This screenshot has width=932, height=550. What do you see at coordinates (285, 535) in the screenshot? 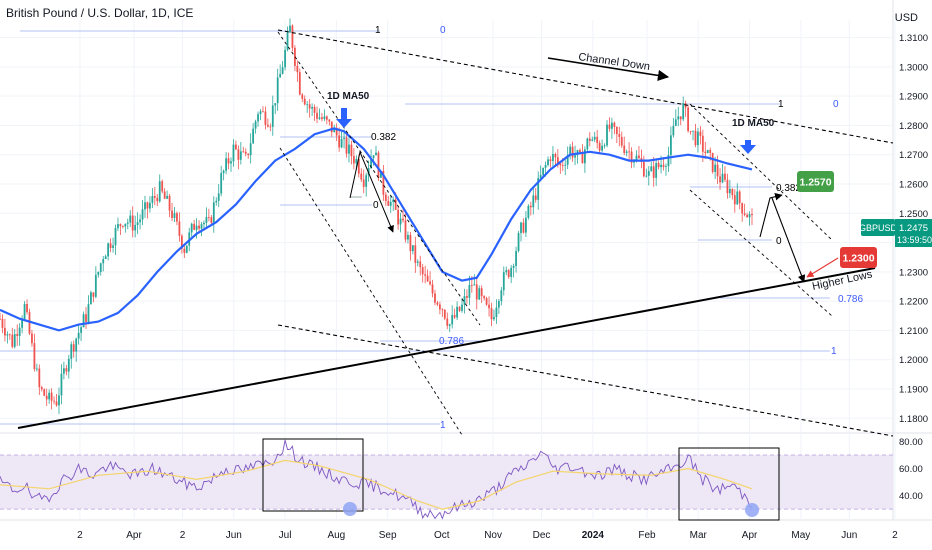
I see `time-tick-label: Jul` at bounding box center [285, 535].